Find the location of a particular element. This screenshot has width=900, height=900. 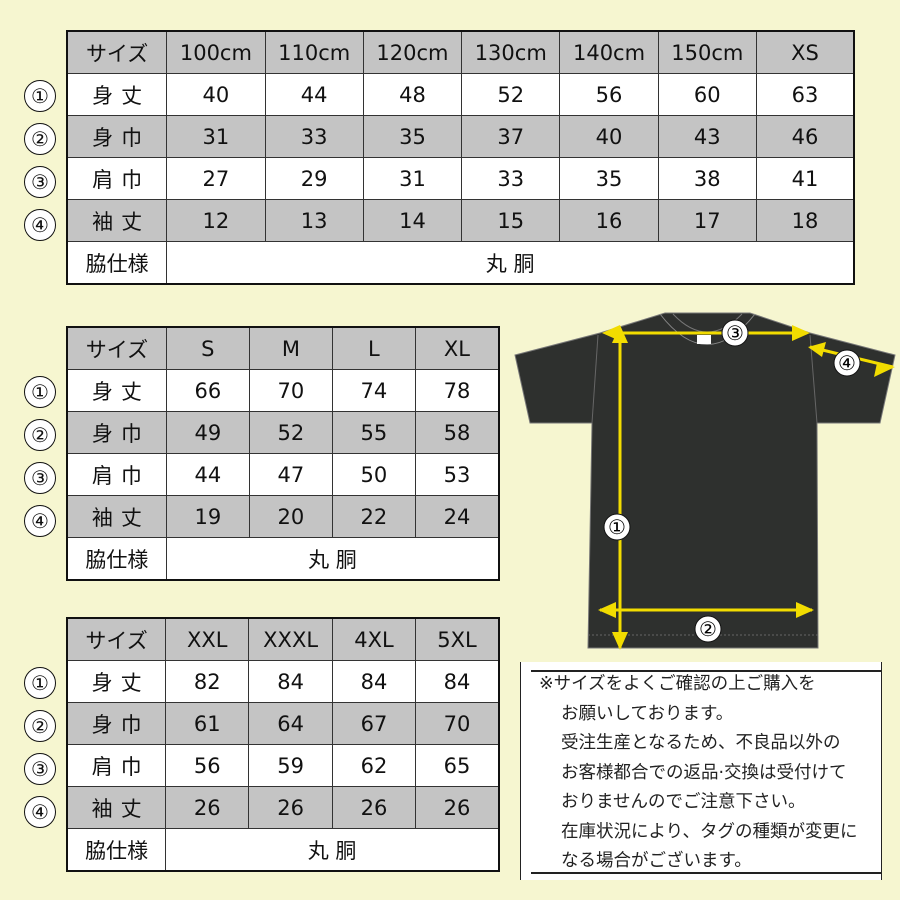

table-row: 袖丈 19 20 22 24 is located at coordinates (283, 516).